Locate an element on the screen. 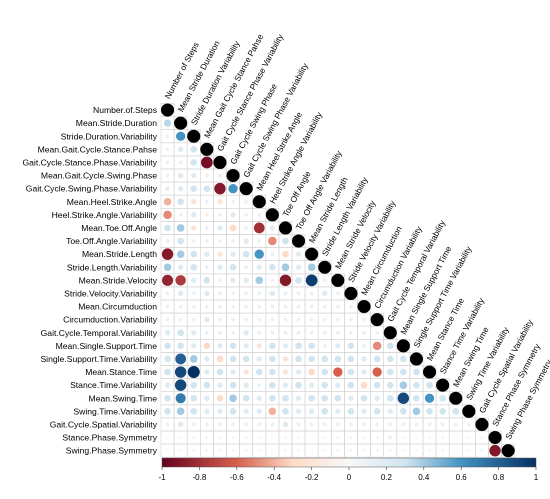 This screenshot has height=499, width=550. colorbar-gradient is located at coordinates (349, 462).